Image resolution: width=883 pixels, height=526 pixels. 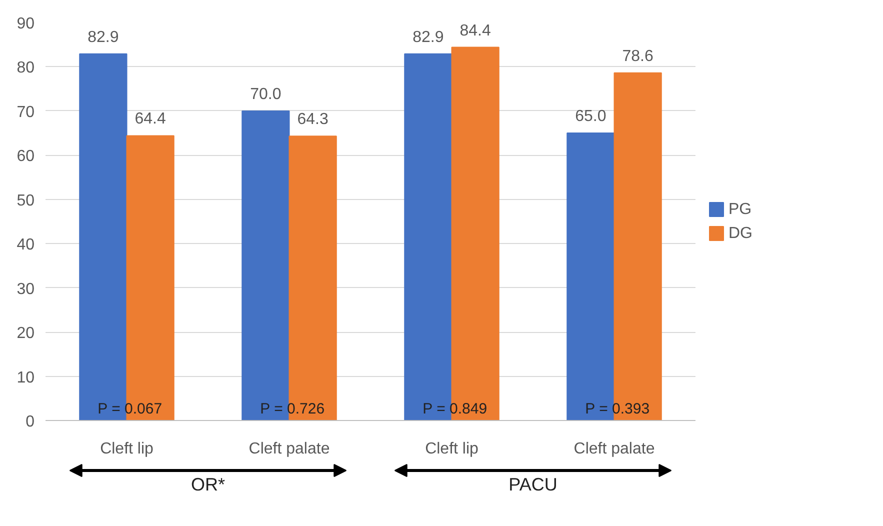 What do you see at coordinates (25, 68) in the screenshot?
I see `y-tick-label: 80` at bounding box center [25, 68].